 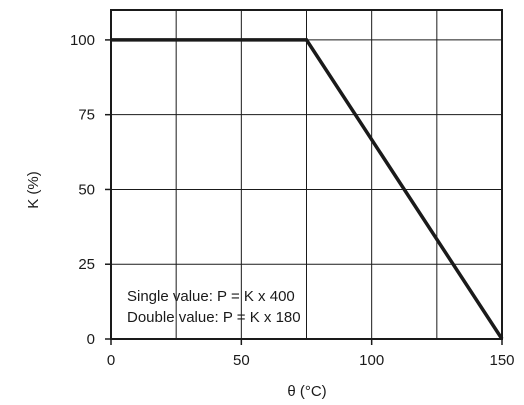 I want to click on x-tick-label: 0, so click(x=111, y=360).